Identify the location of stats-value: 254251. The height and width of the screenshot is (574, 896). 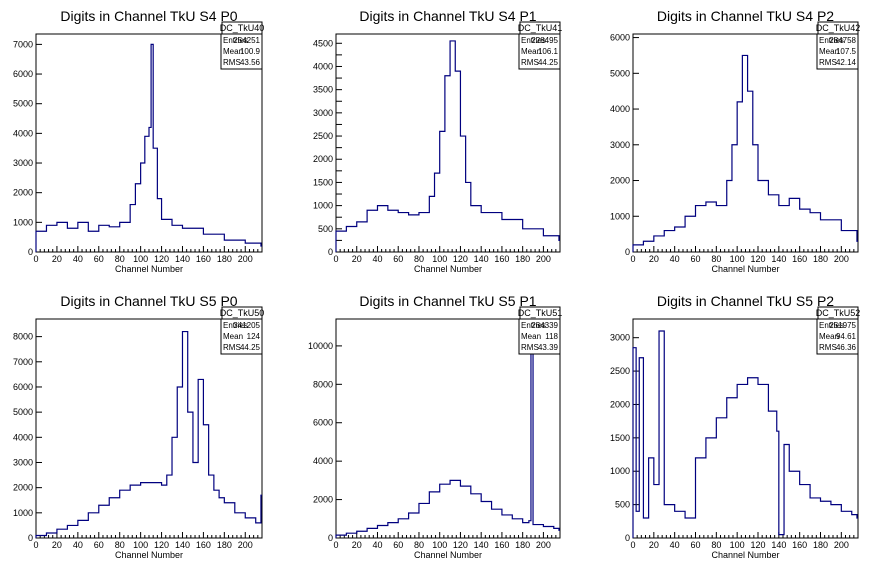
(246, 40).